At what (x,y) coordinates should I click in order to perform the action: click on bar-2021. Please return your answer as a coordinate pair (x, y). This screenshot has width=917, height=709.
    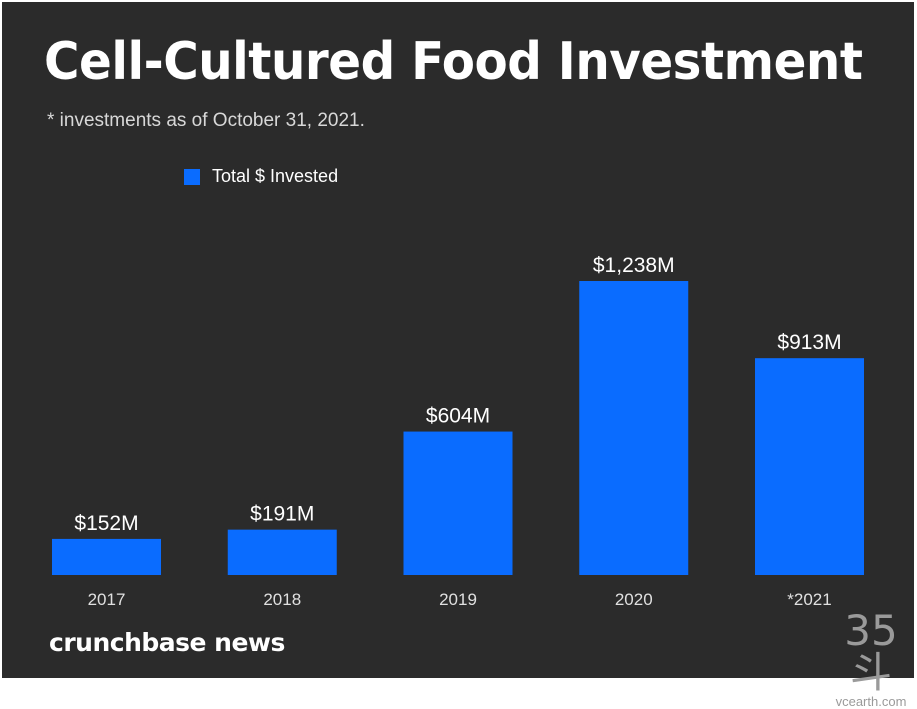
    Looking at the image, I should click on (809, 466).